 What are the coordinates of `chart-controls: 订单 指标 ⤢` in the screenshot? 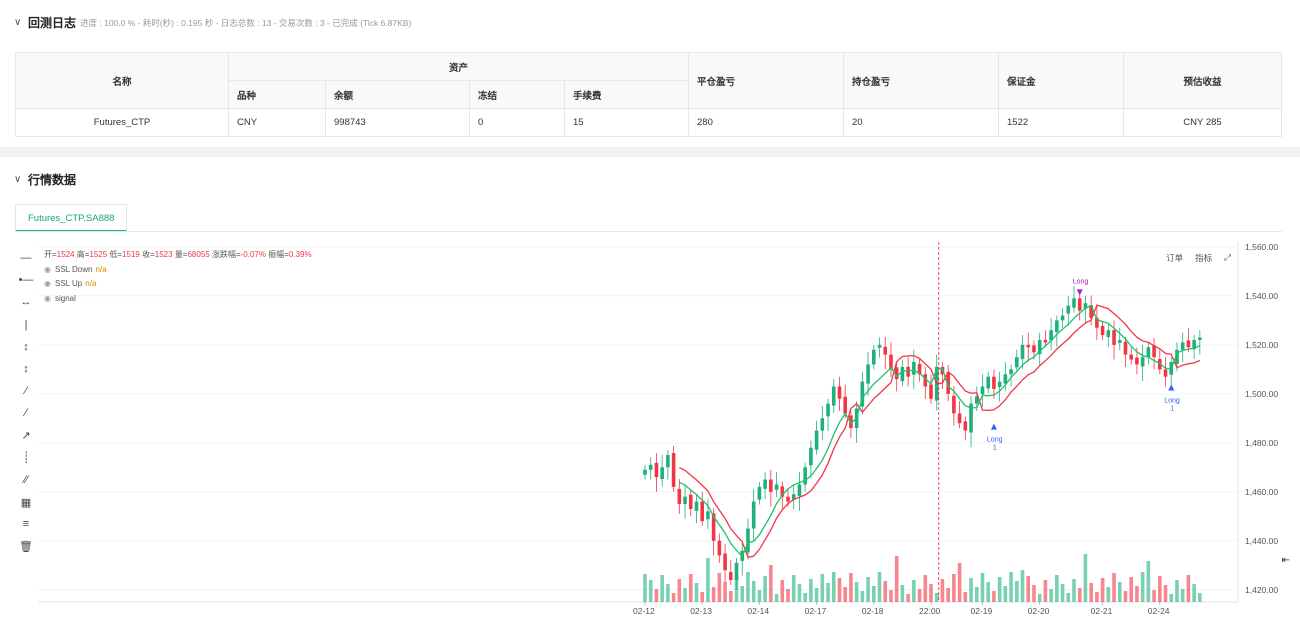 It's located at (1198, 258).